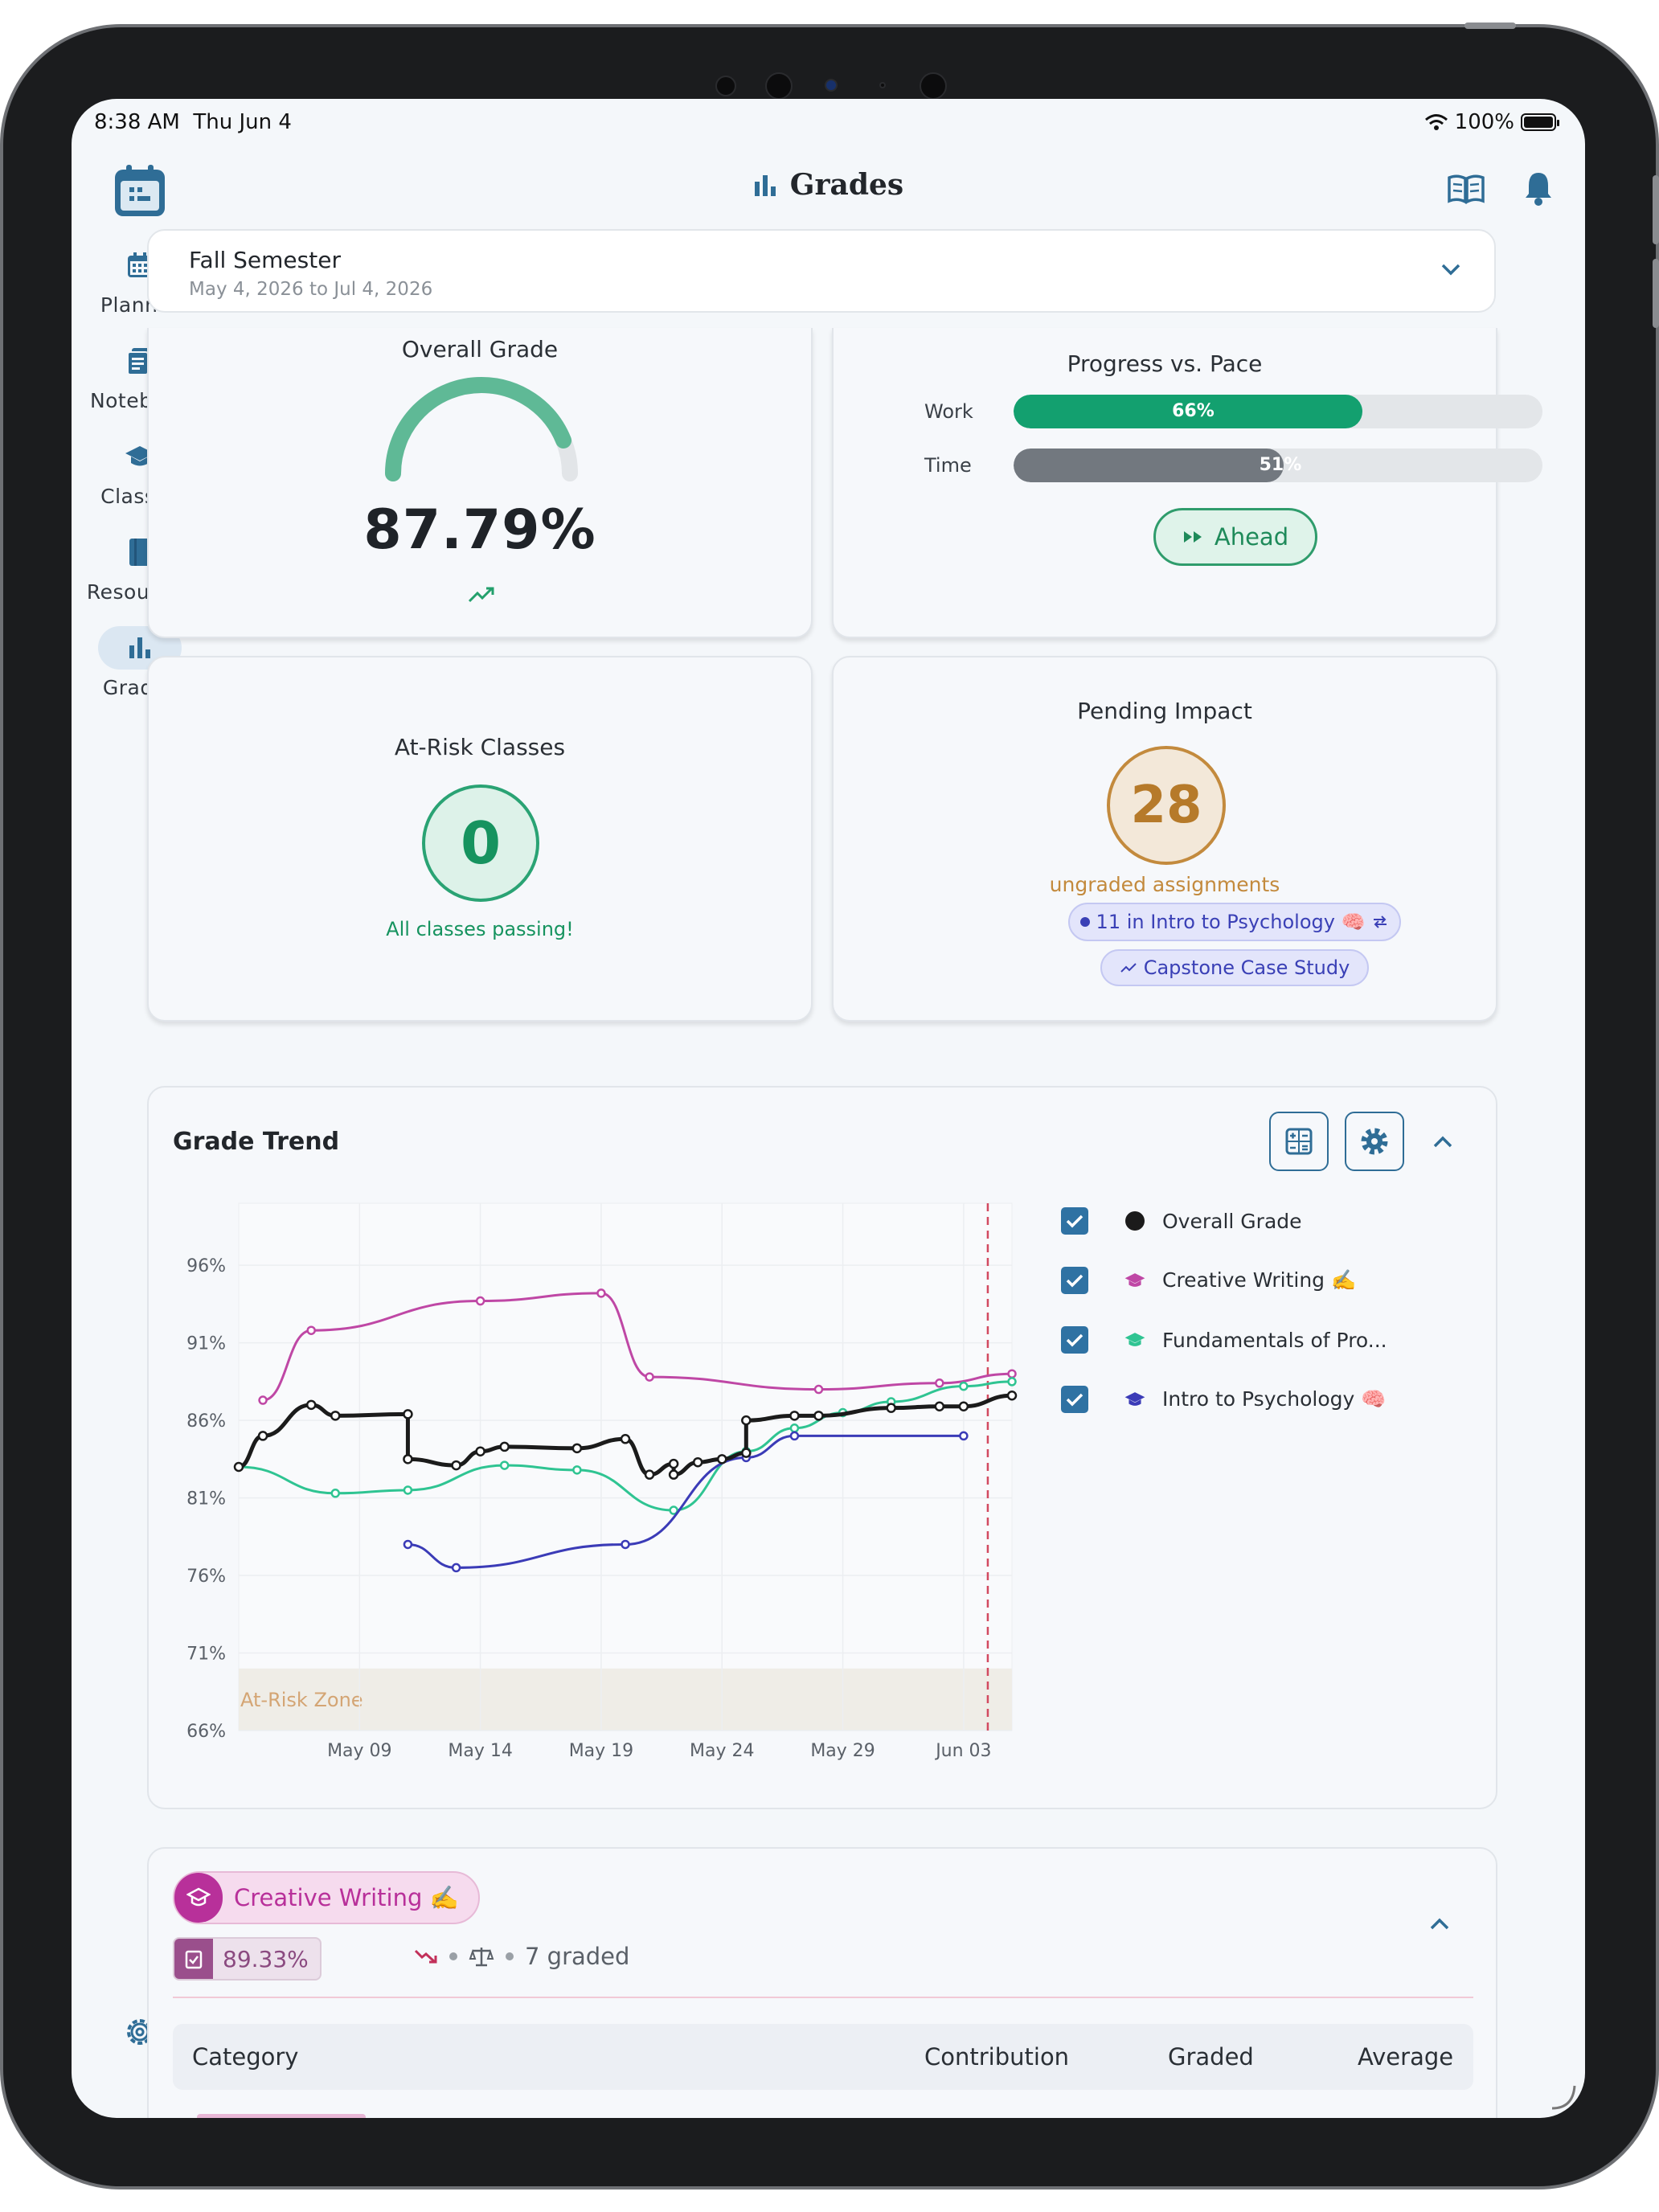 This screenshot has height=2212, width=1659. I want to click on graduation-cap-outline-icon, so click(198, 1897).